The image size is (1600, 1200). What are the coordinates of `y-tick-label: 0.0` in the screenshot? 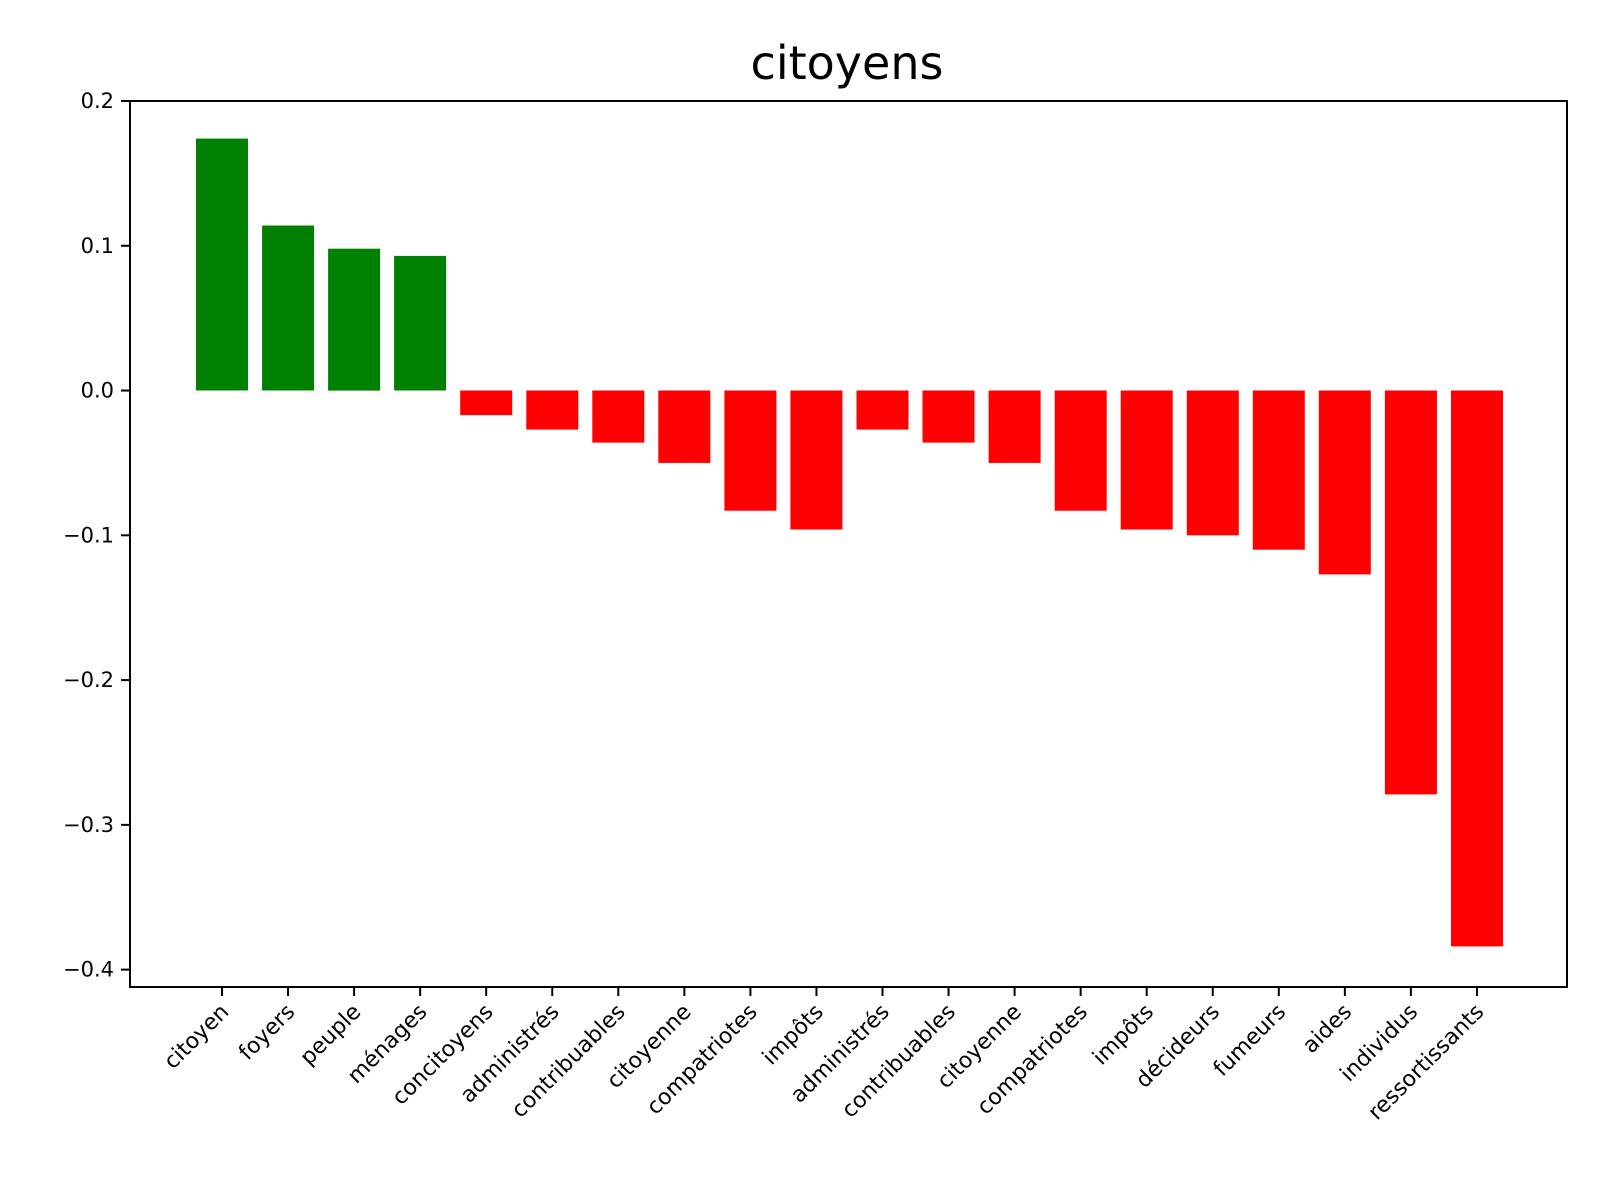 It's located at (97, 391).